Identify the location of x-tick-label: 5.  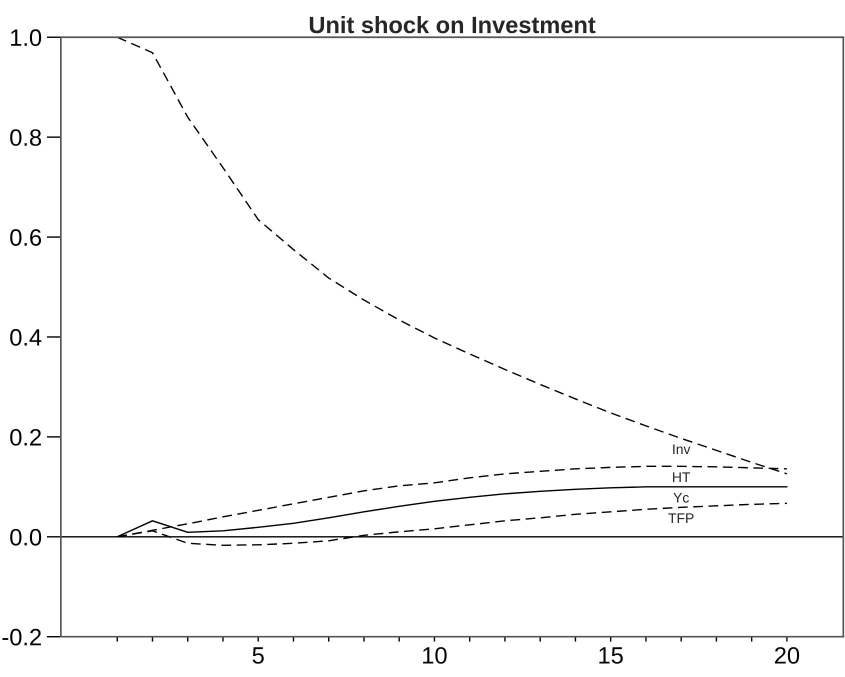
(258, 655).